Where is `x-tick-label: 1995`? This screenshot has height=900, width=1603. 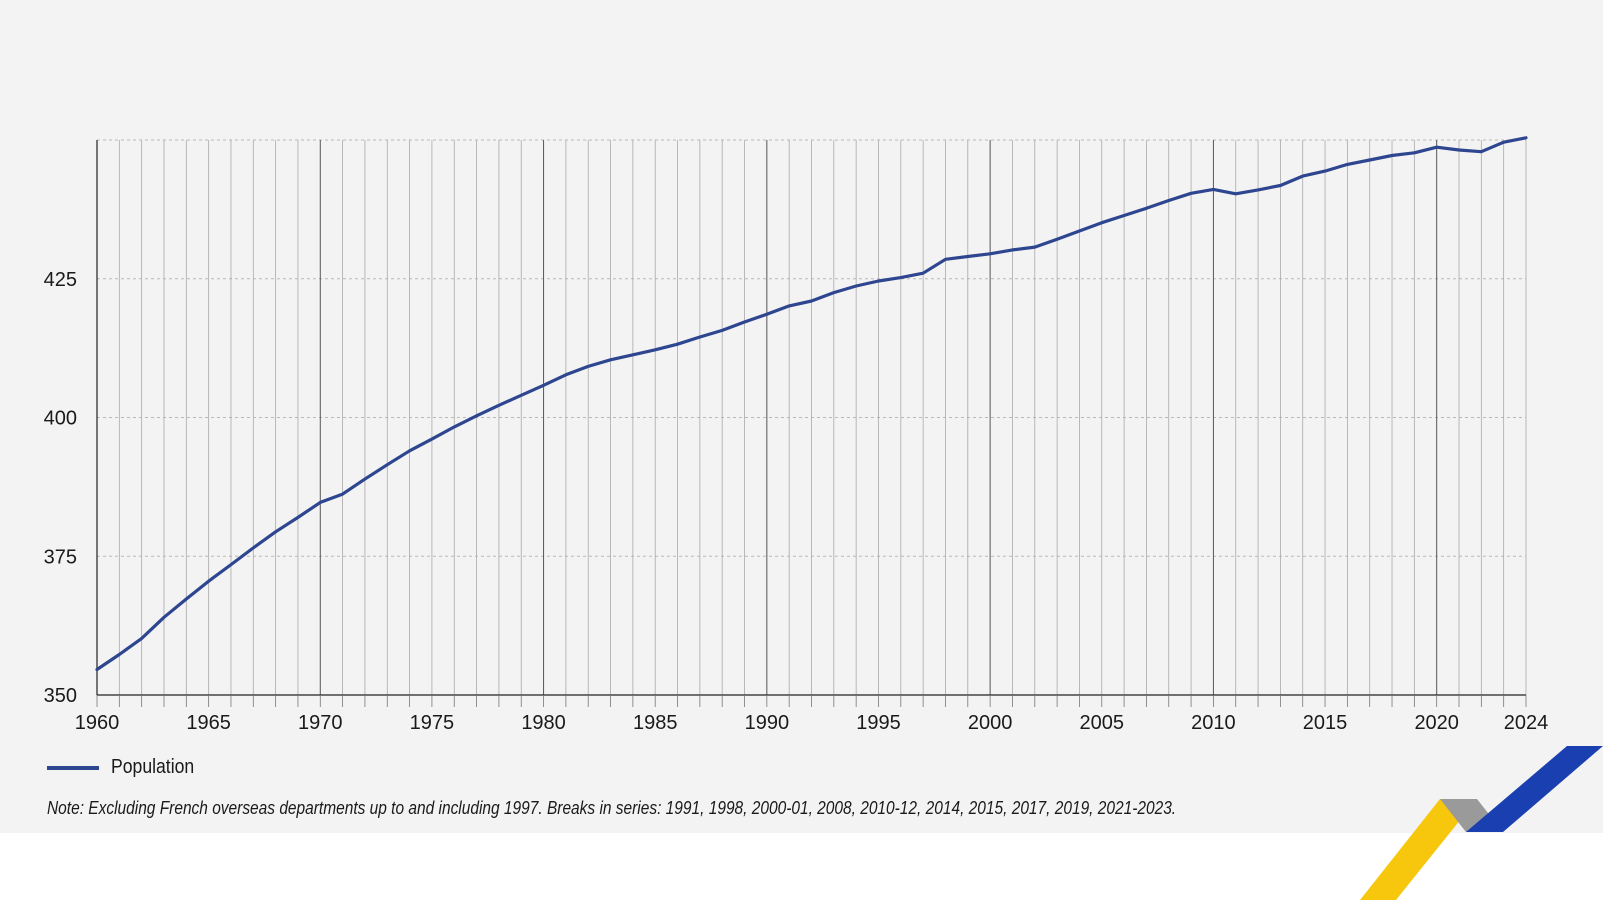
x-tick-label: 1995 is located at coordinates (878, 723).